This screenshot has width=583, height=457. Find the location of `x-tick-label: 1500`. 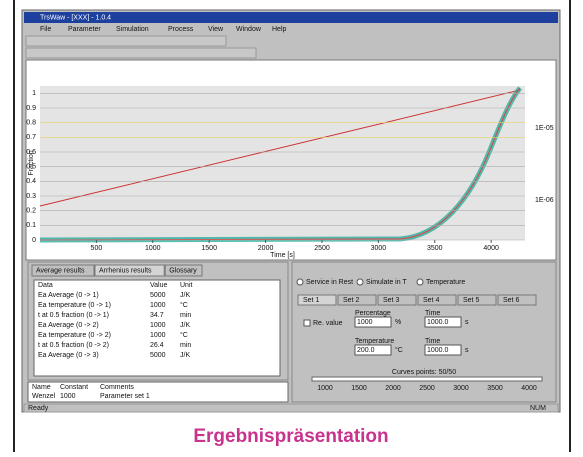

x-tick-label: 1500 is located at coordinates (209, 248).